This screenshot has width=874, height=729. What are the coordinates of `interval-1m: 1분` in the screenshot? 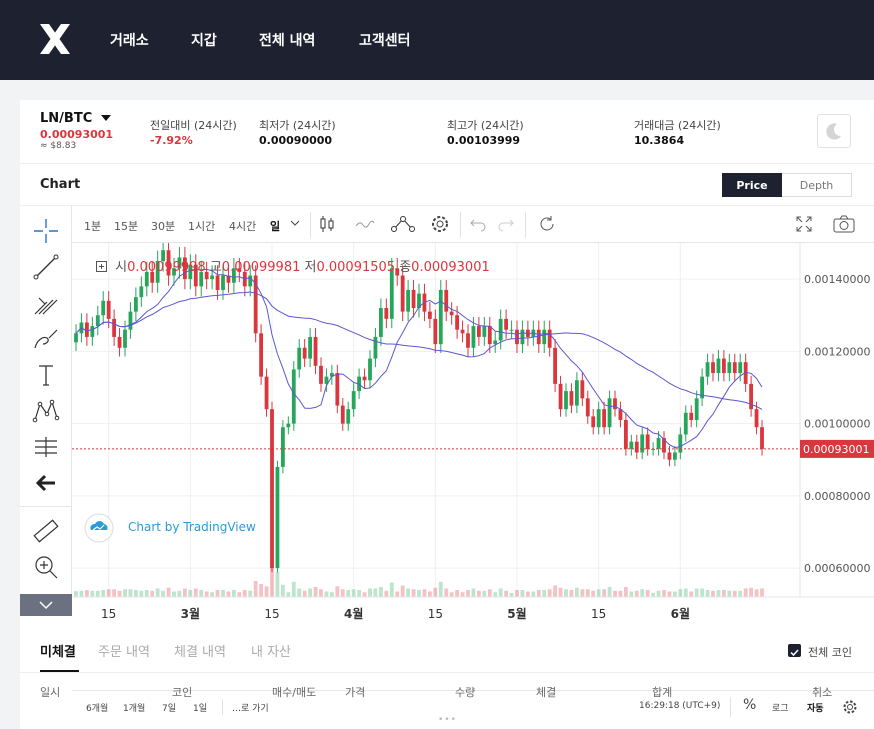 It's located at (93, 226).